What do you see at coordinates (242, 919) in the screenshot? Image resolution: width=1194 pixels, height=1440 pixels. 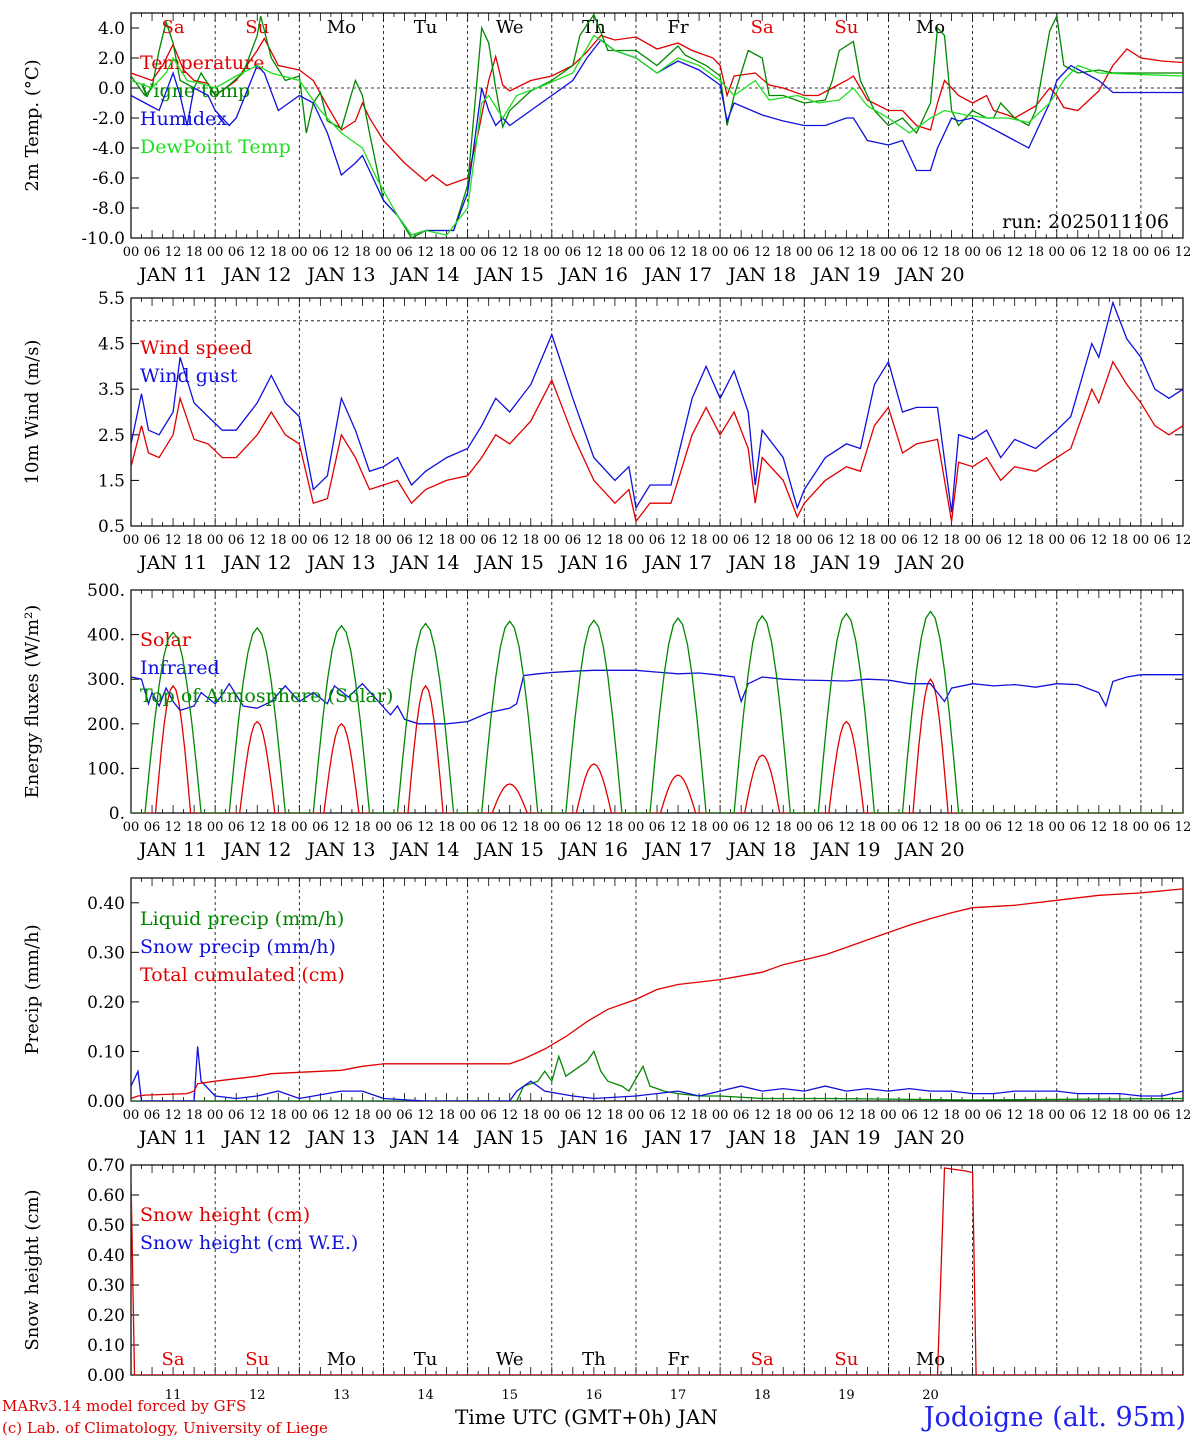 I see `legend-entry: Liquid precip (mm/h)` at bounding box center [242, 919].